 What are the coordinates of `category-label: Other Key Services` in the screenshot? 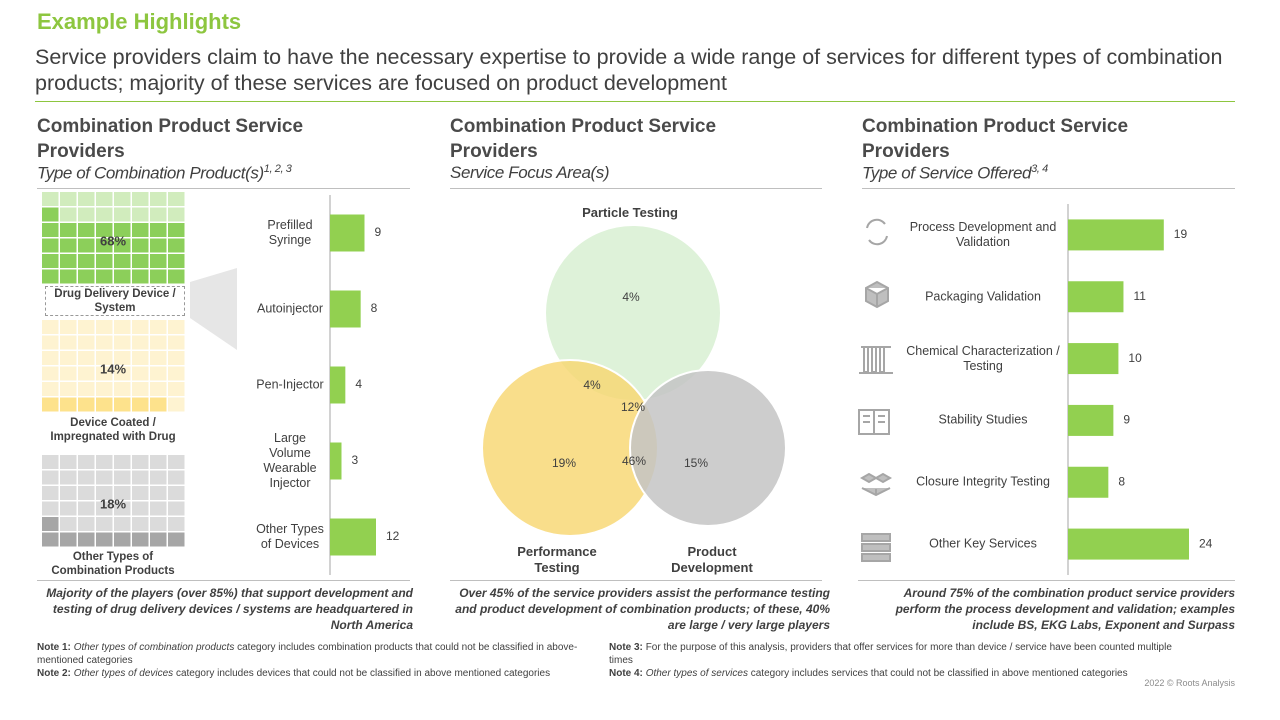 It's located at (983, 543).